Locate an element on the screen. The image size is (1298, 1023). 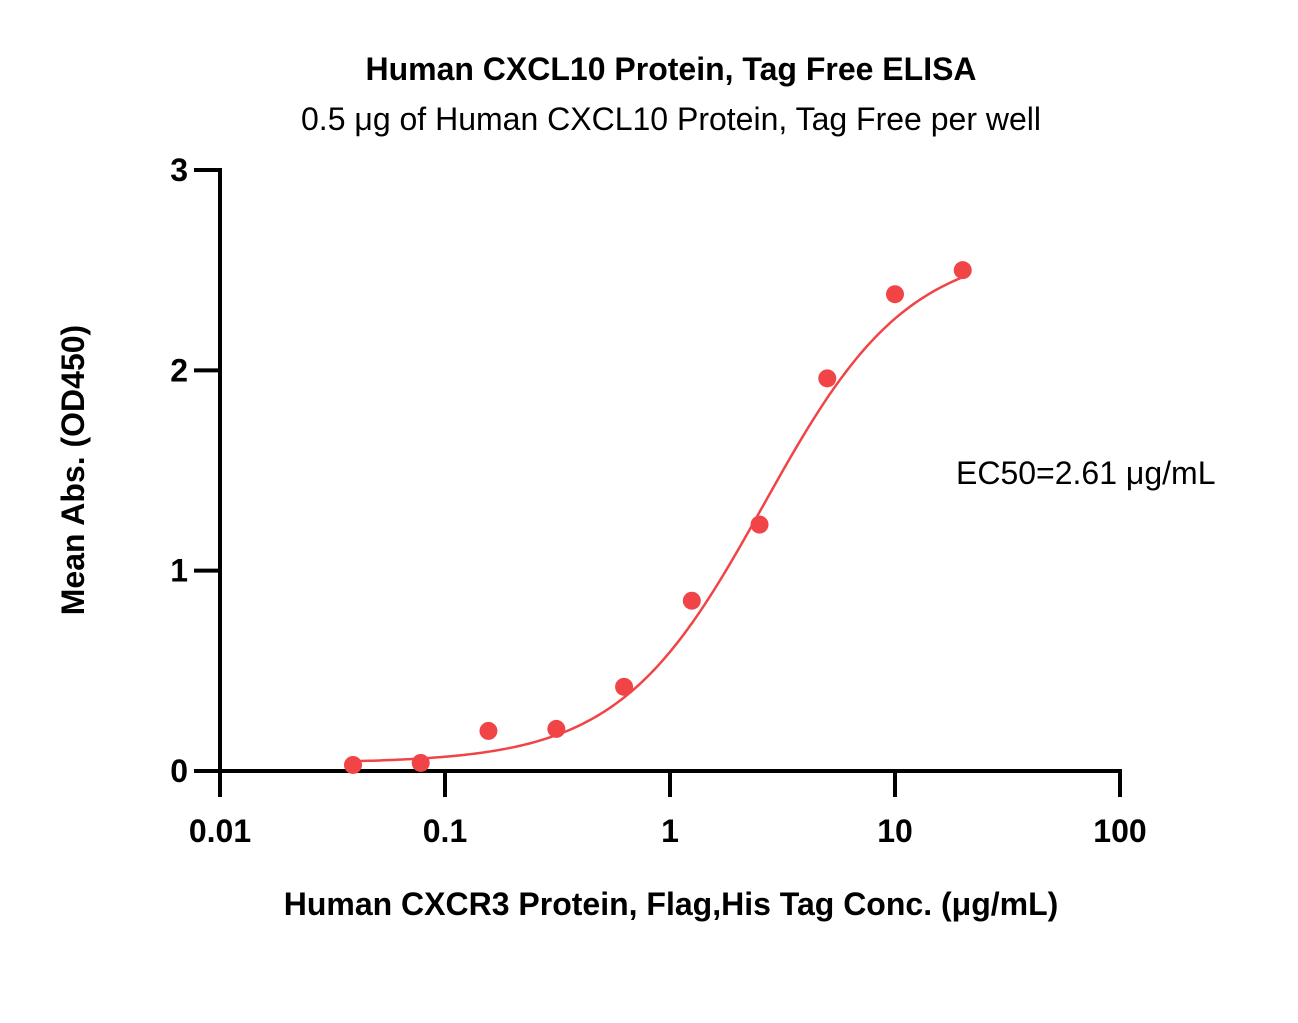
chart-title: Human CXCL10 Protein, Tag Free ELISA is located at coordinates (670, 69).